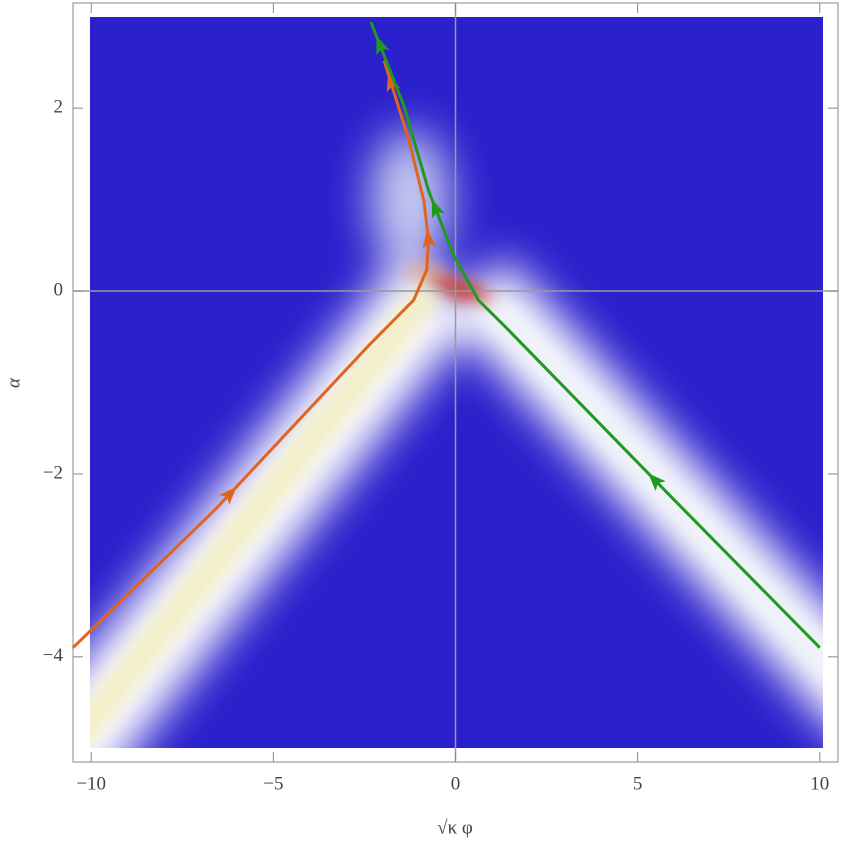 Image resolution: width=843 pixels, height=845 pixels. I want to click on x-tick-label: 0, so click(456, 783).